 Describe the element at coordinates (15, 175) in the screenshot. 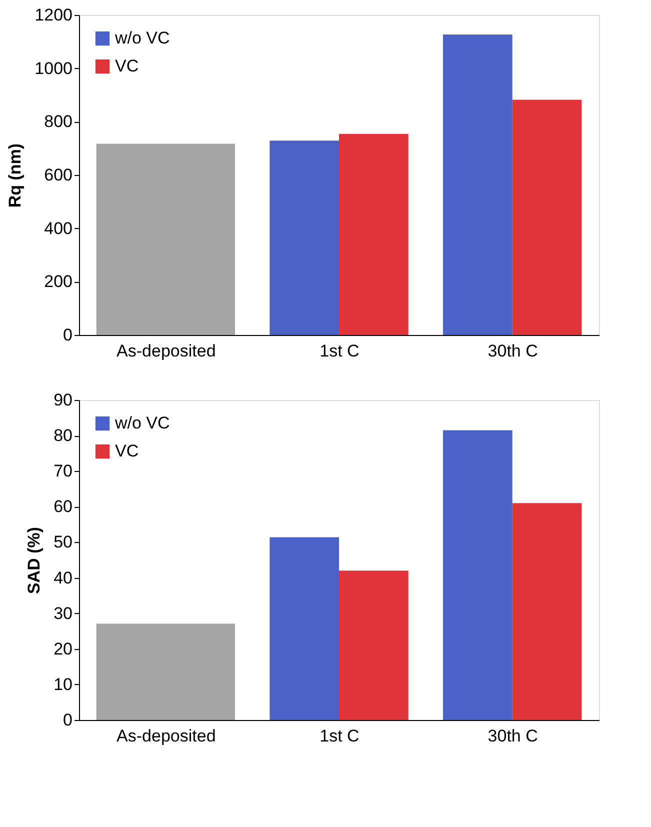

I see `y-axis-title: Rq (nm)` at that location.